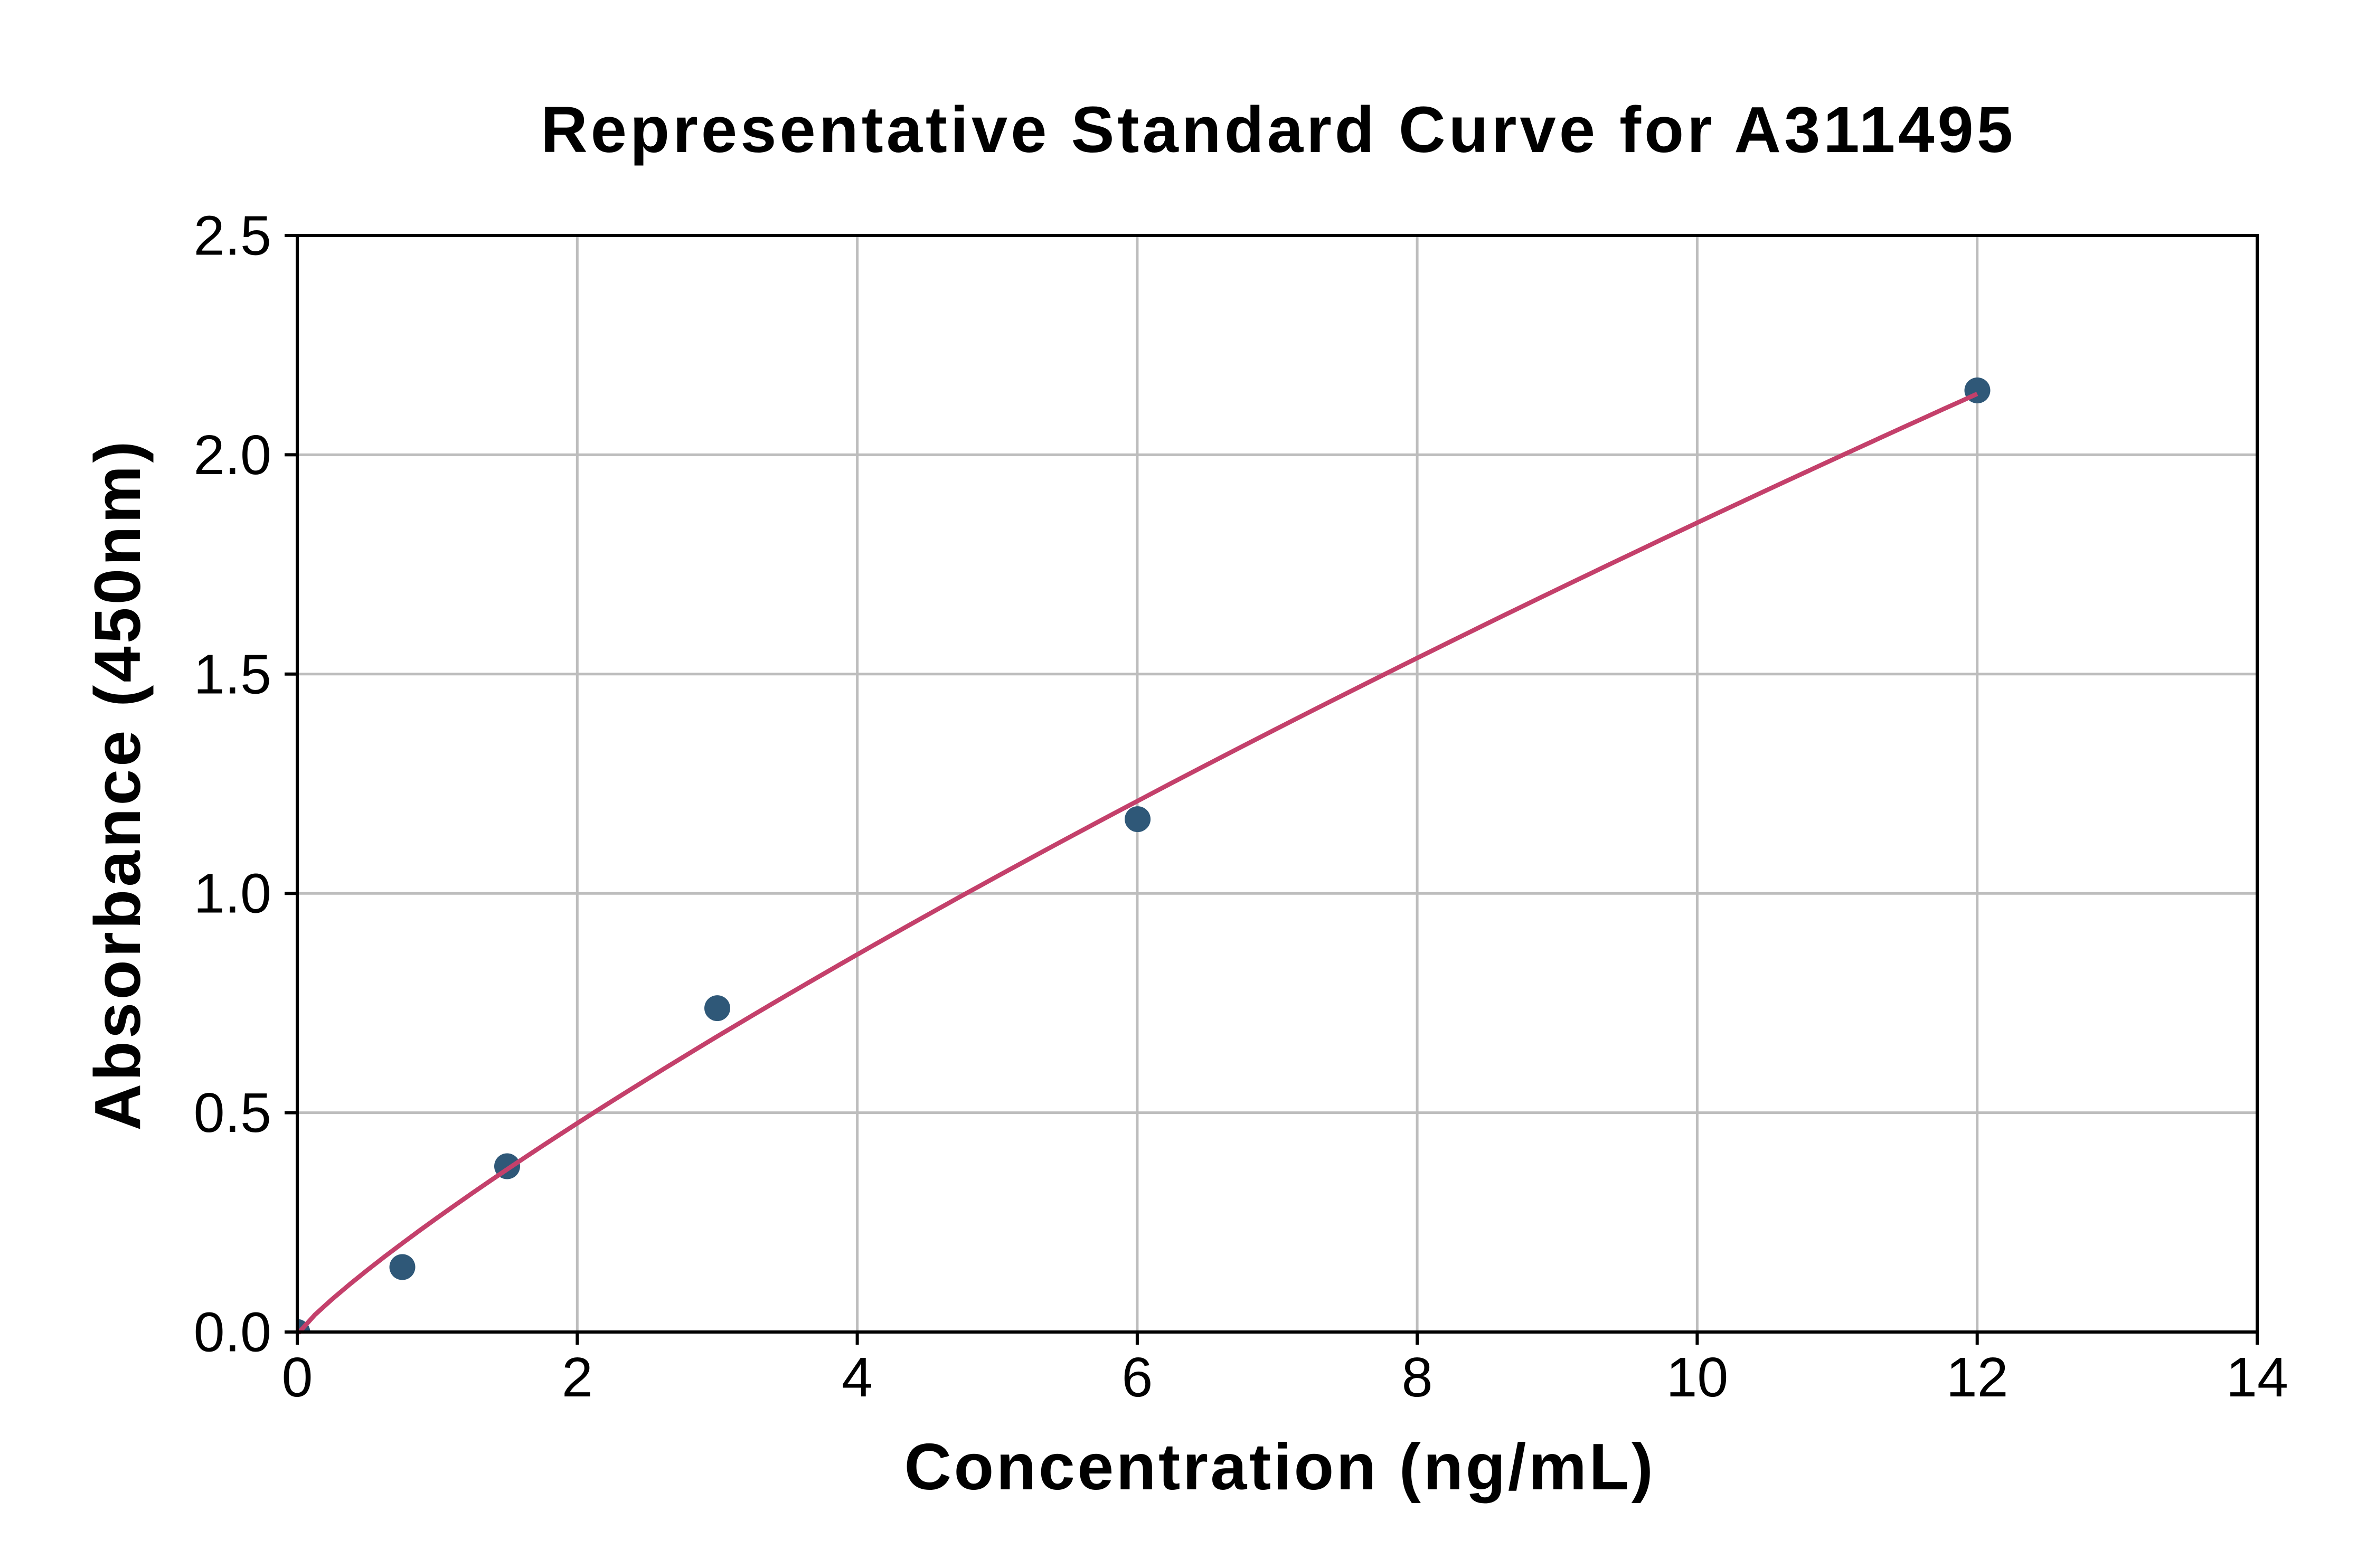 This screenshot has height=1568, width=2376. What do you see at coordinates (2257, 1377) in the screenshot?
I see `svg-text: 14` at bounding box center [2257, 1377].